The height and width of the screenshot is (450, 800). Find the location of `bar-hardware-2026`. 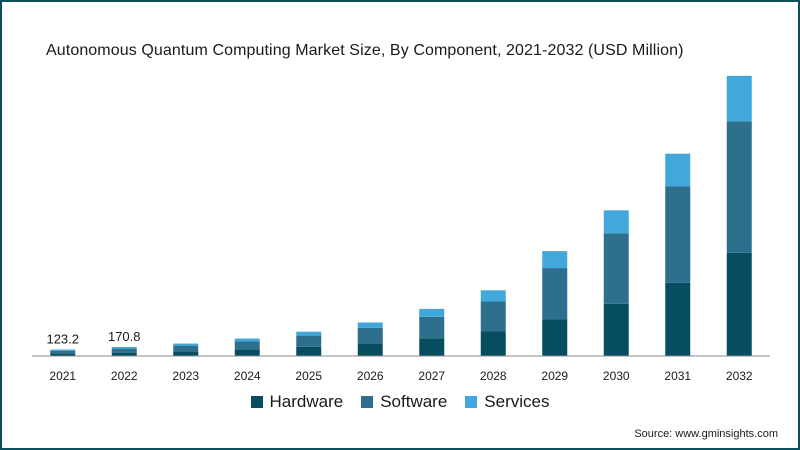

bar-hardware-2026 is located at coordinates (370, 349).